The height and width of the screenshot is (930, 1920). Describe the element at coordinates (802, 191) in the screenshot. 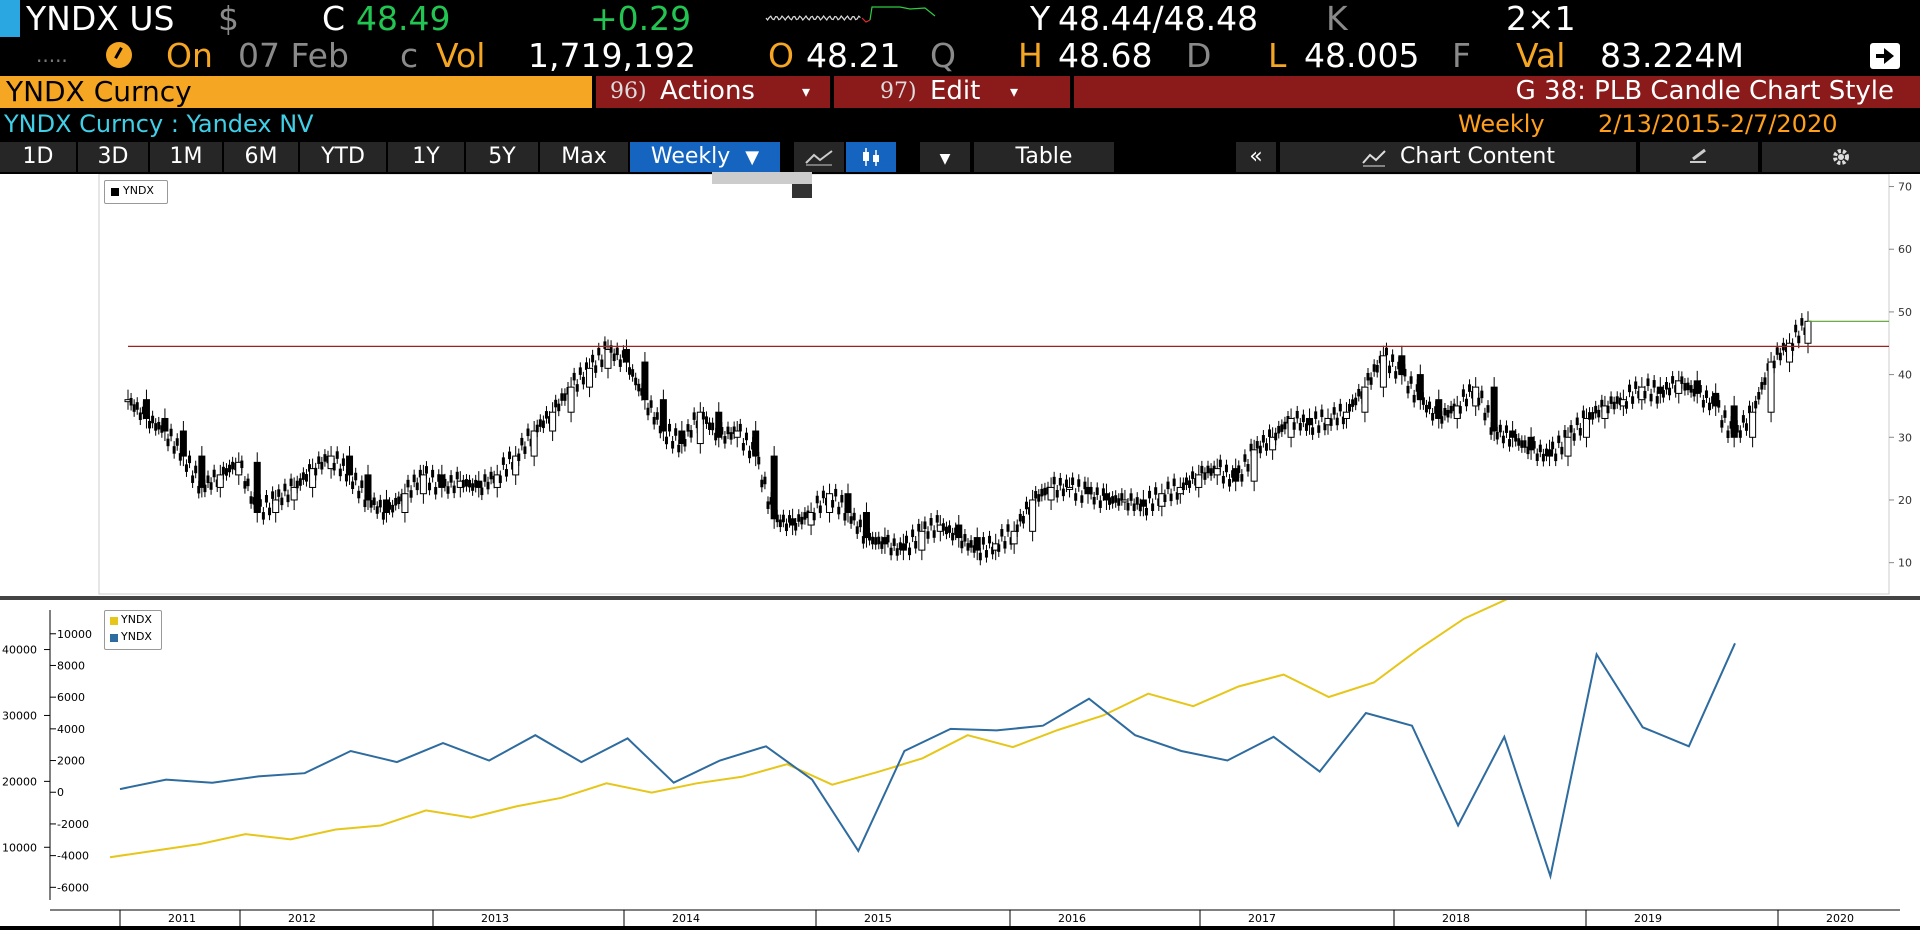

I see `pin-icon` at that location.